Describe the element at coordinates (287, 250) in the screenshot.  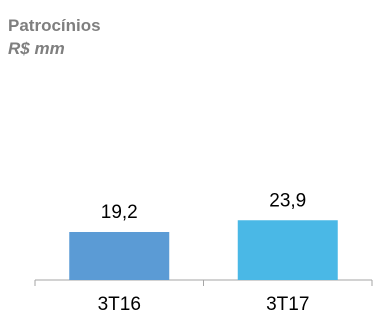
I see `bar-3t17` at that location.